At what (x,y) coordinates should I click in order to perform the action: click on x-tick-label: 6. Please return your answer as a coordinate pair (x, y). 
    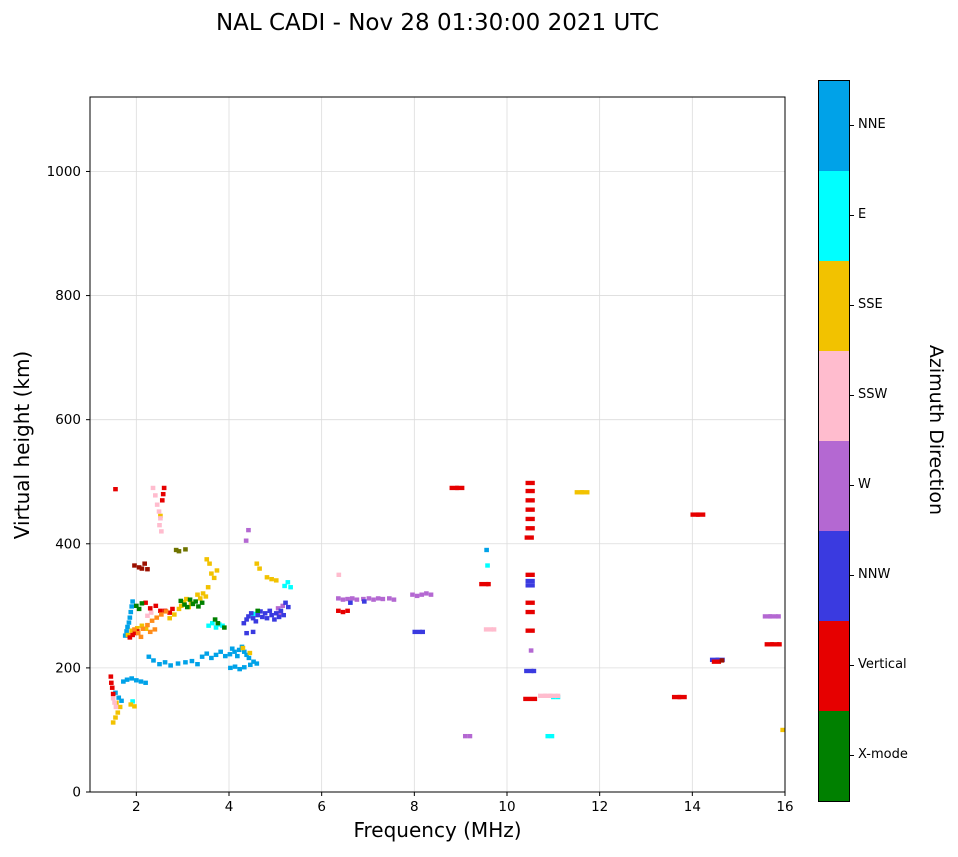
    Looking at the image, I should click on (321, 807).